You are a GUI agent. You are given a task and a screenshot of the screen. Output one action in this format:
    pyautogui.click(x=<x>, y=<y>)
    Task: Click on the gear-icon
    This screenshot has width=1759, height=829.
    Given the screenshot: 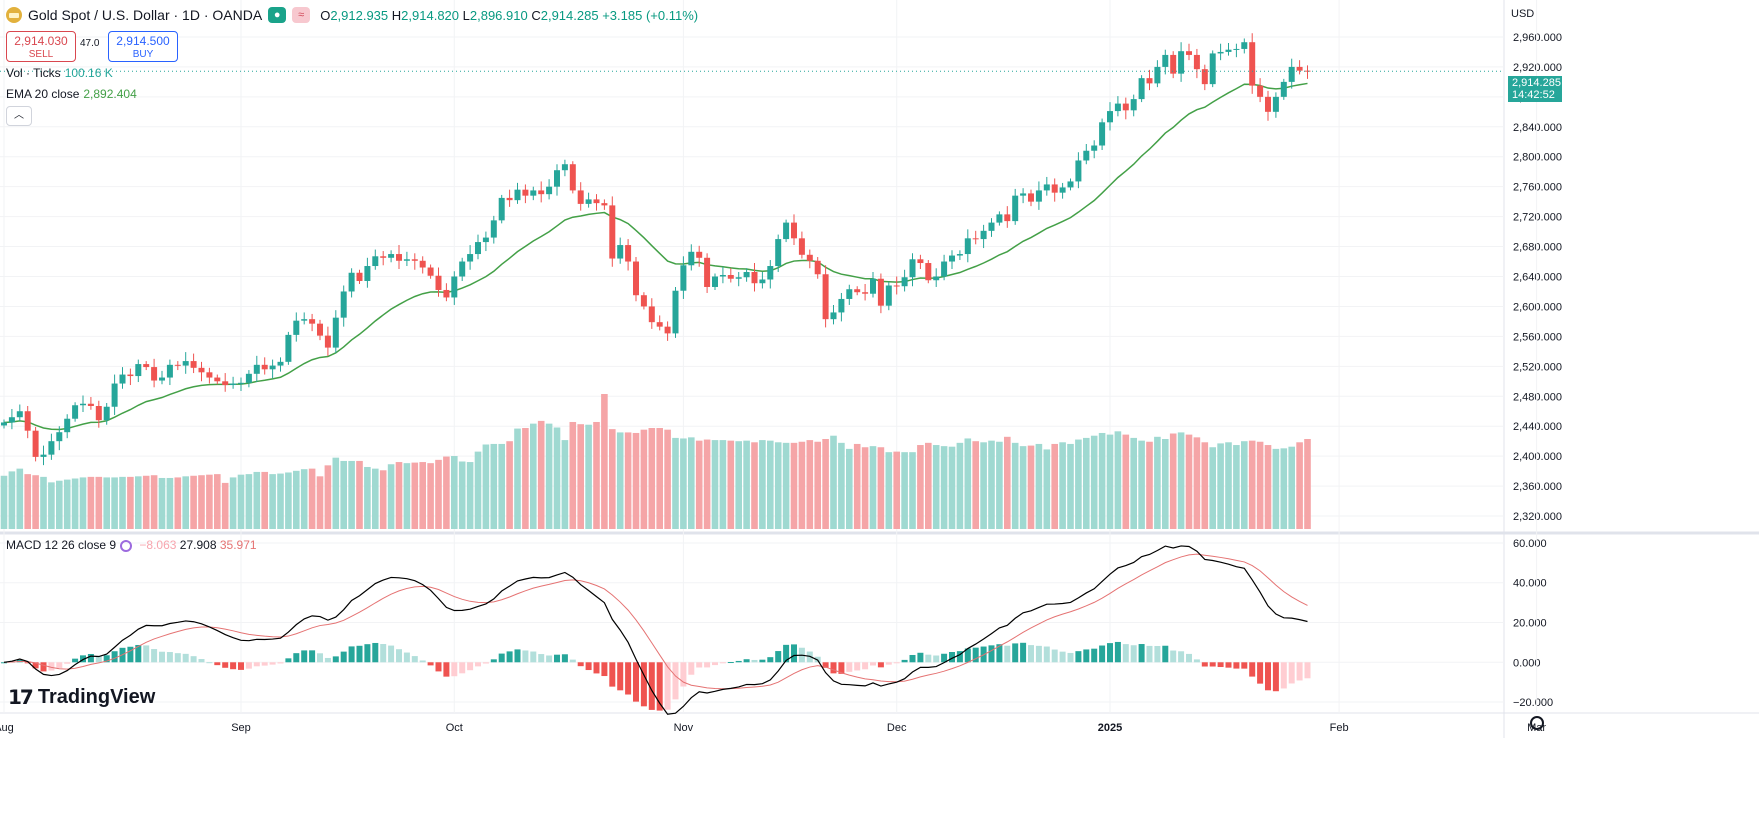 What is the action you would take?
    pyautogui.click(x=1537, y=723)
    